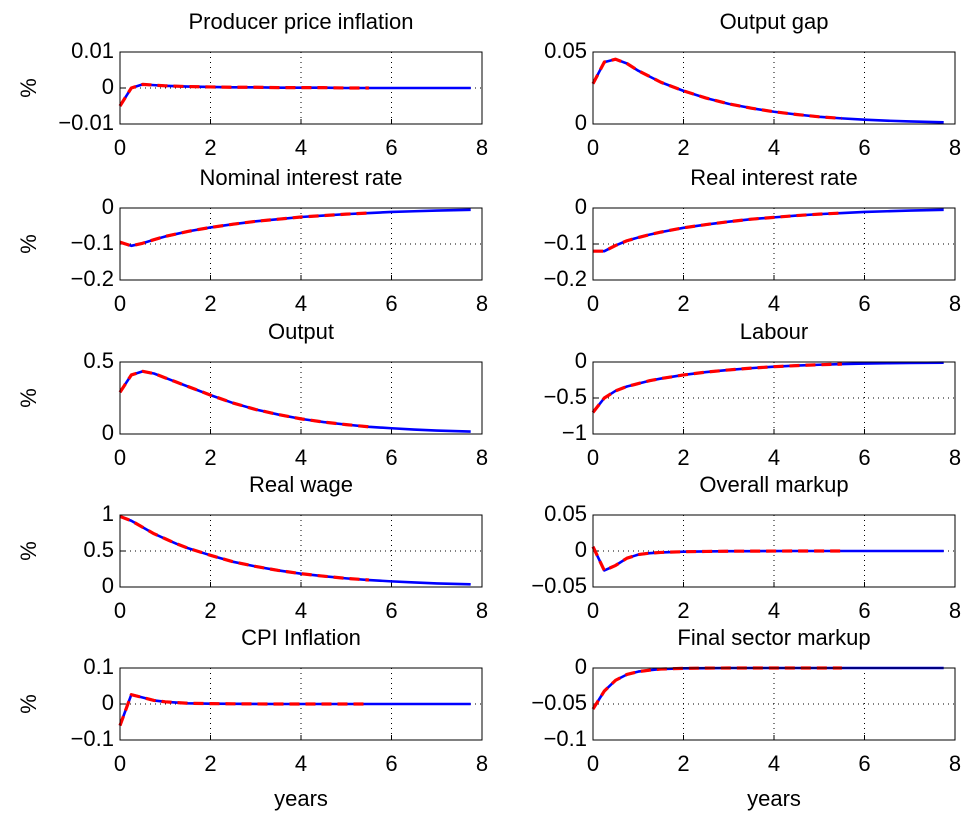  I want to click on subplot-title: Overall markup, so click(773, 484).